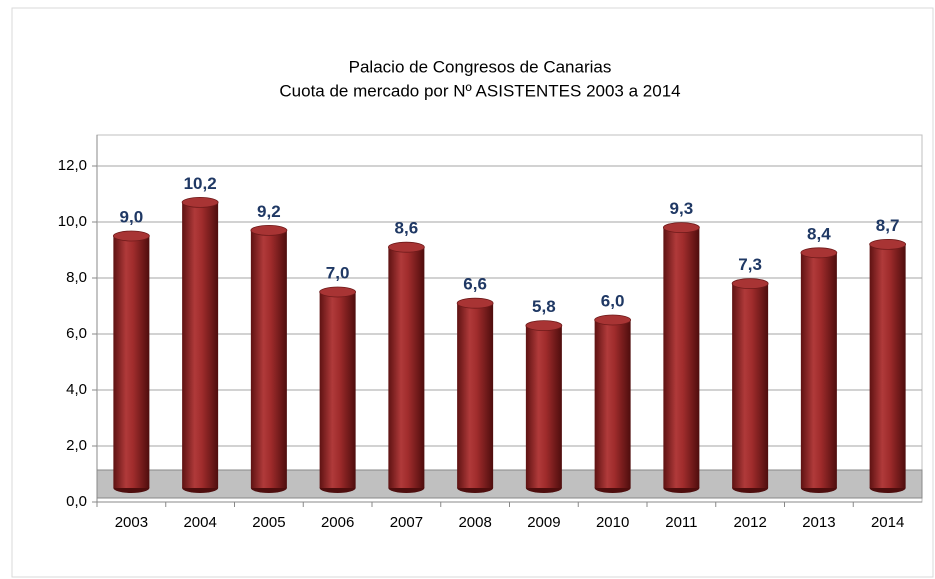 Image resolution: width=935 pixels, height=579 pixels. Describe the element at coordinates (76, 445) in the screenshot. I see `y-tick-label: 2,0` at that location.